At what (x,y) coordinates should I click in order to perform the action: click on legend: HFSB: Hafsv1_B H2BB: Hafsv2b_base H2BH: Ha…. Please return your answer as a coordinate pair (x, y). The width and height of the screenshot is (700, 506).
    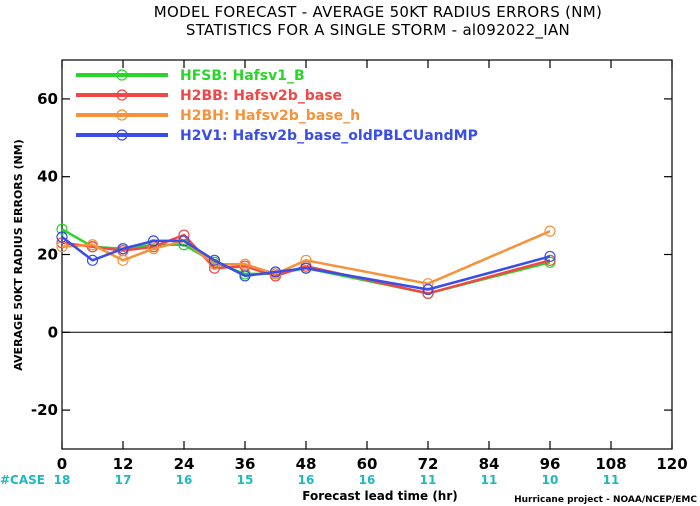
    Looking at the image, I should click on (277, 106).